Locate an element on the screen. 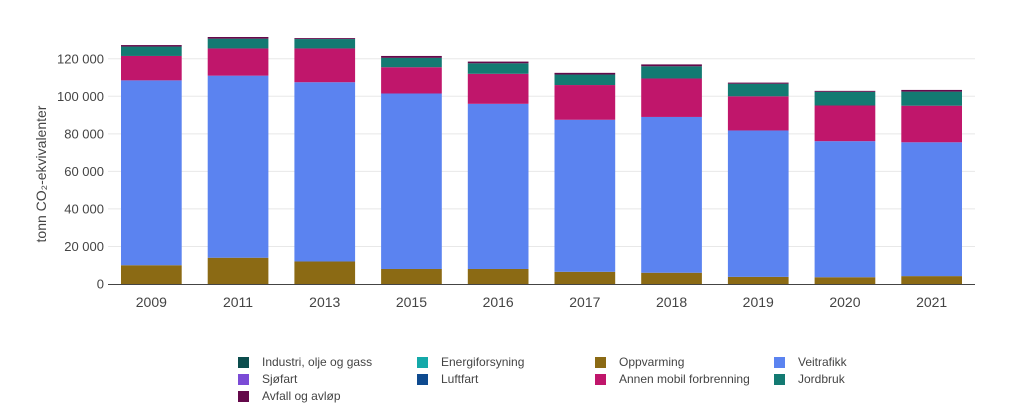 The width and height of the screenshot is (1024, 416). legend-item: Sjøfart is located at coordinates (267, 379).